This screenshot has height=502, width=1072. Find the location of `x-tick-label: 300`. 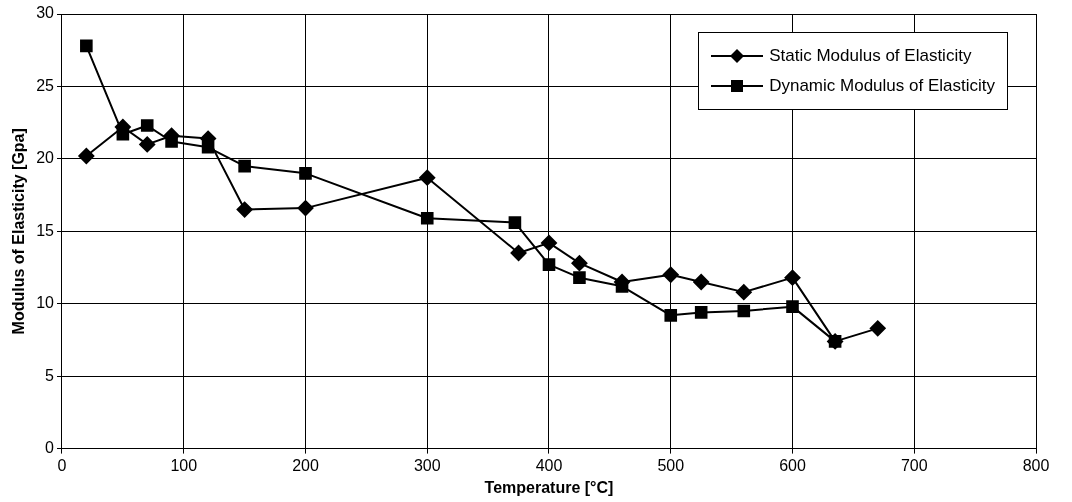

x-tick-label: 300 is located at coordinates (427, 465).